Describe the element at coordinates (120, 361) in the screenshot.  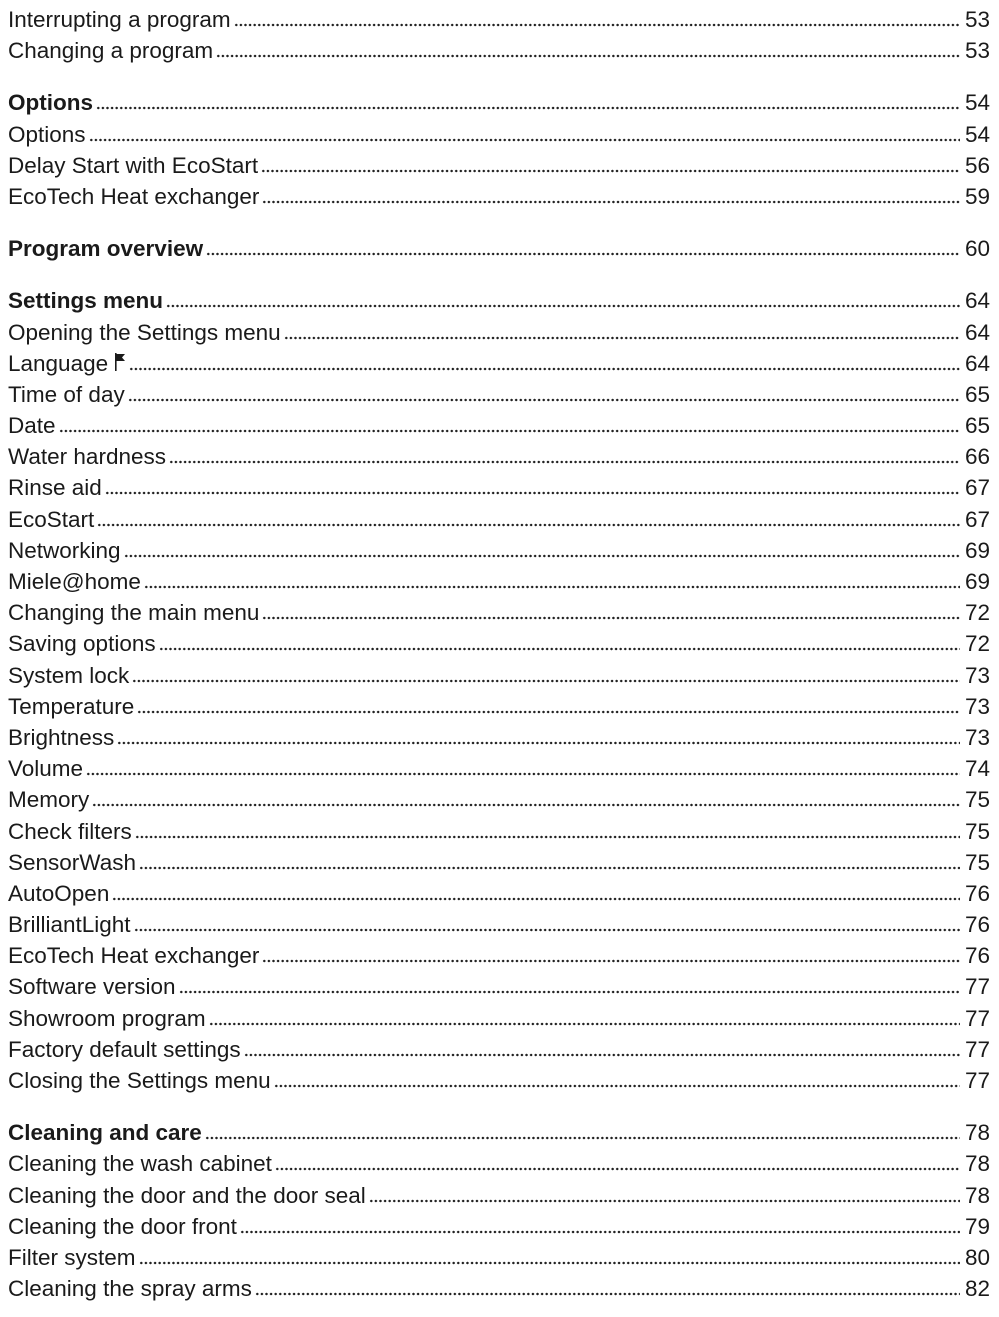
I see `flag-icon` at that location.